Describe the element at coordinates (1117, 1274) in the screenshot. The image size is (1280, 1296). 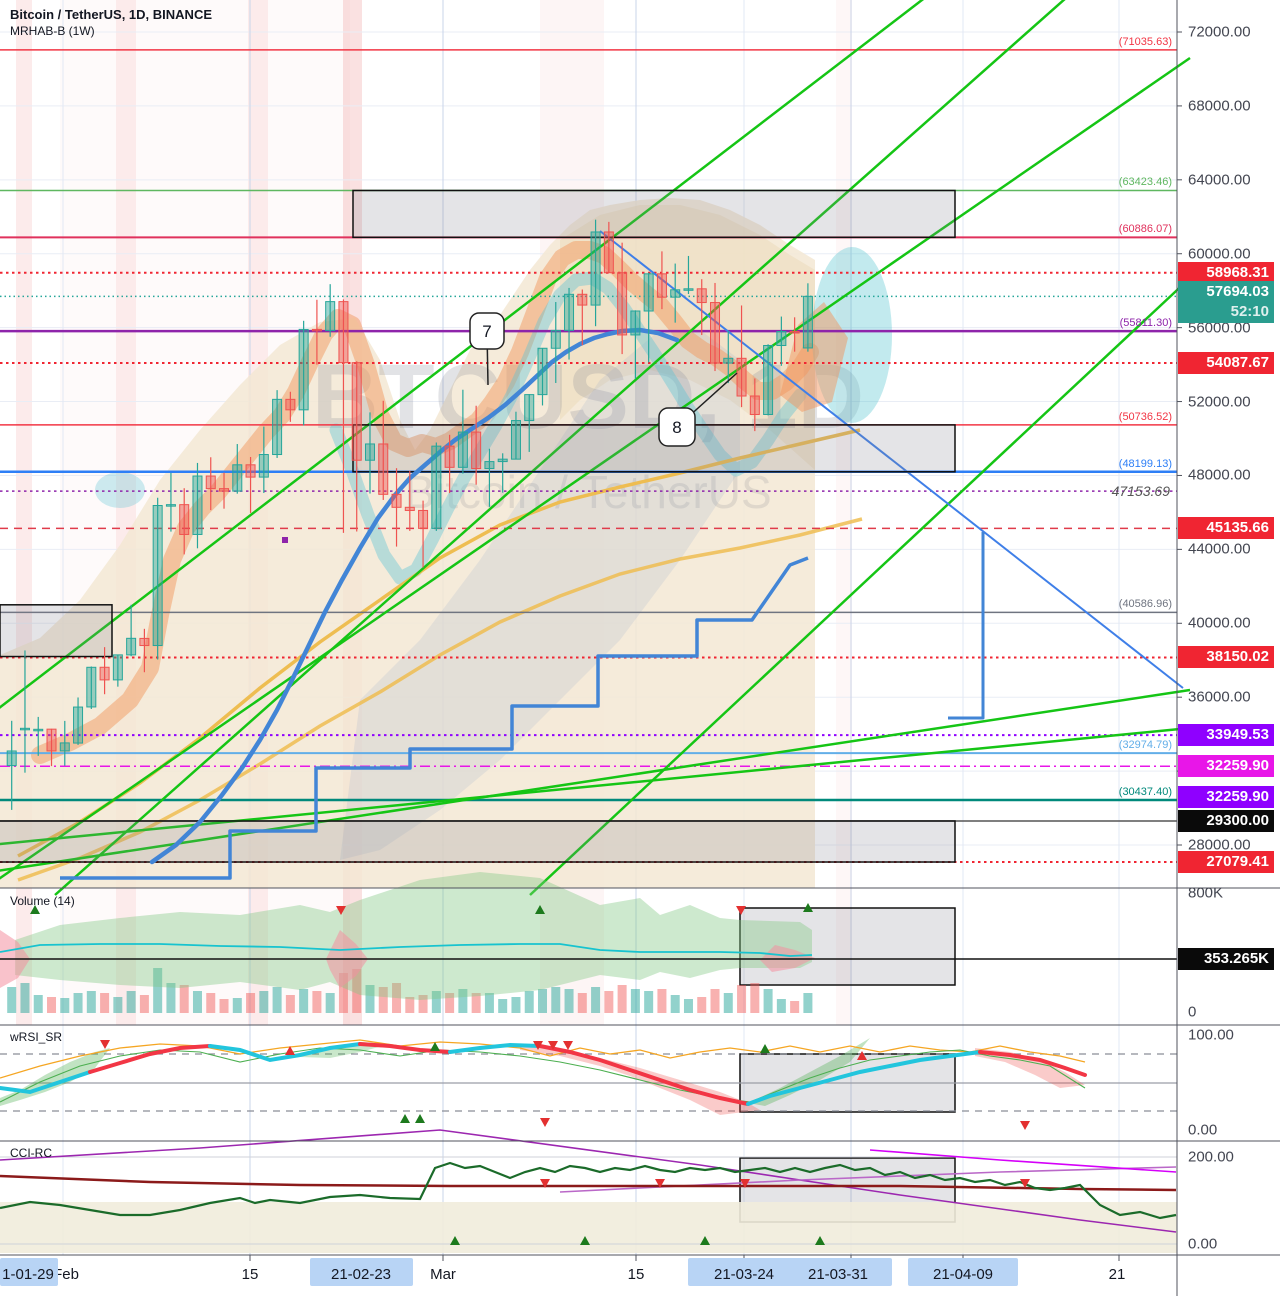
I see `time-axis-label: 21` at that location.